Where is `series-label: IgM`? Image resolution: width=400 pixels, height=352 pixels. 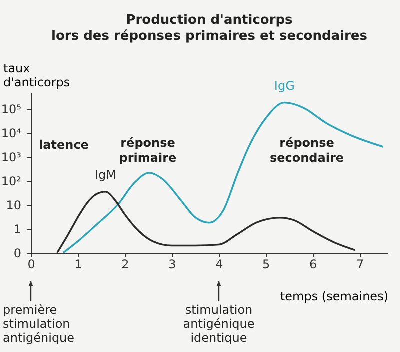
series-label: IgM is located at coordinates (105, 175).